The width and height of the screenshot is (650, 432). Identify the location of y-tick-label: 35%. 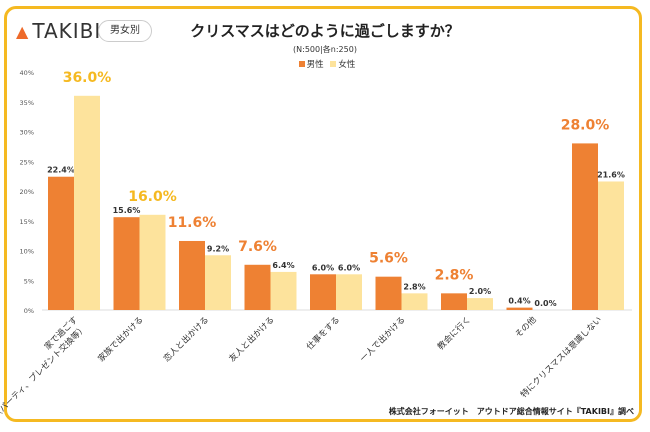
(27, 103).